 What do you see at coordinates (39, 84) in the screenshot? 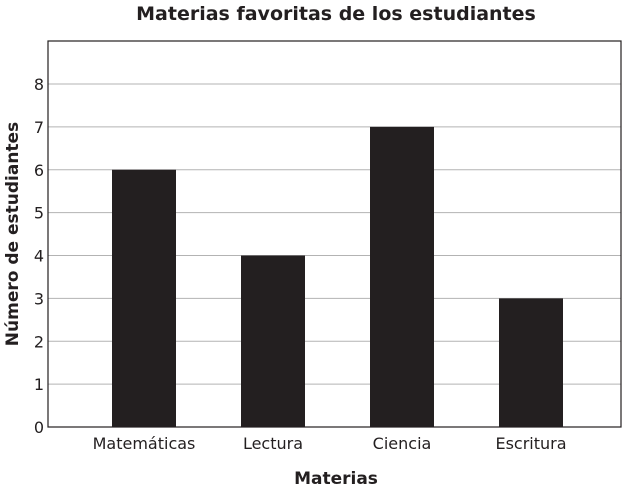
I see `y-tick-label: 8` at bounding box center [39, 84].